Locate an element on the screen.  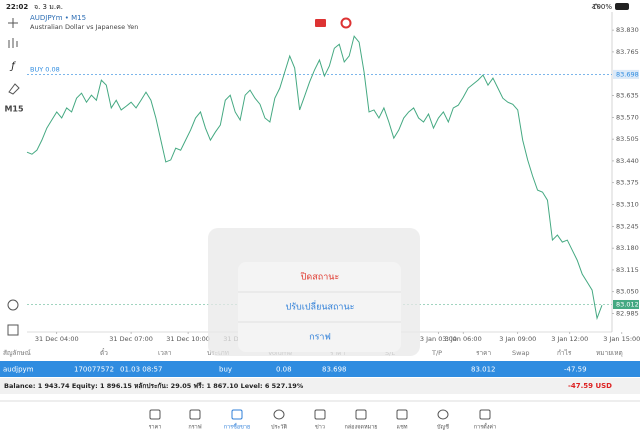
y-tick-label: 83.635 is located at coordinates (627, 96).